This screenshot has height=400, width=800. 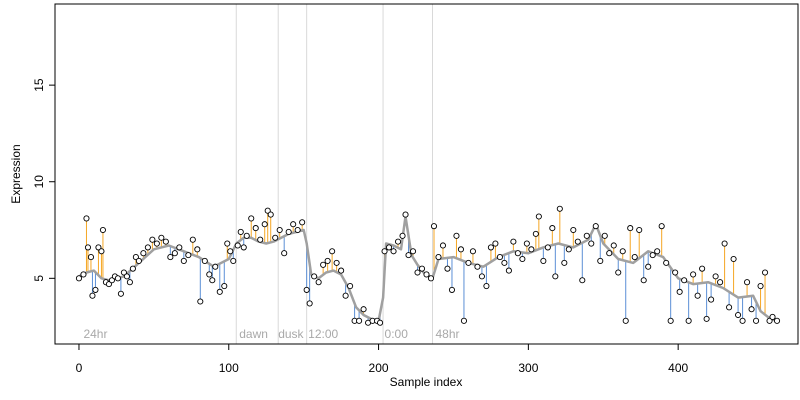 I want to click on x-tick-label: 300, so click(x=528, y=368).